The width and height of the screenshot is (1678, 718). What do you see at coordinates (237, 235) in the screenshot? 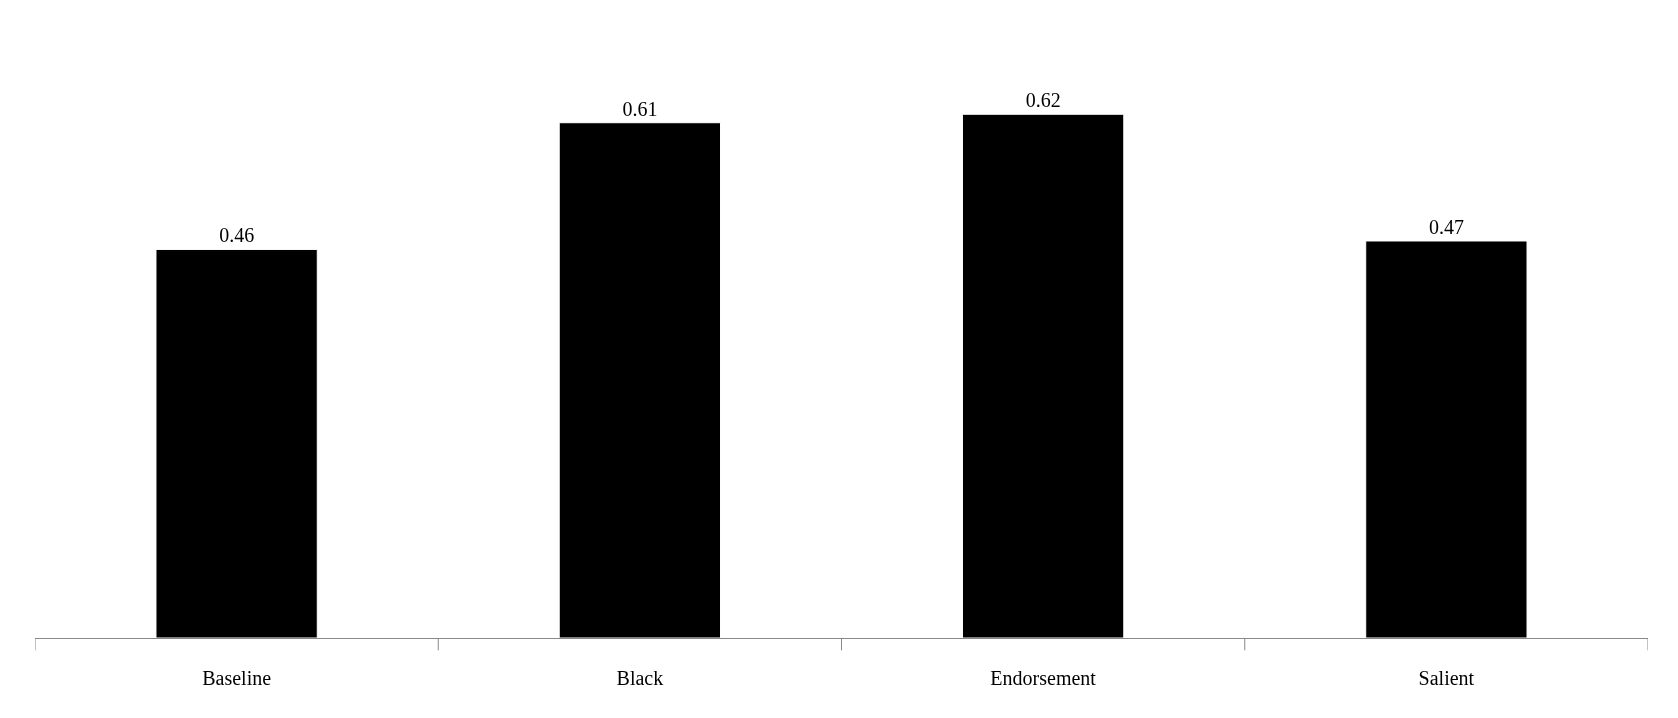
I see `data-label: 0.46` at bounding box center [237, 235].